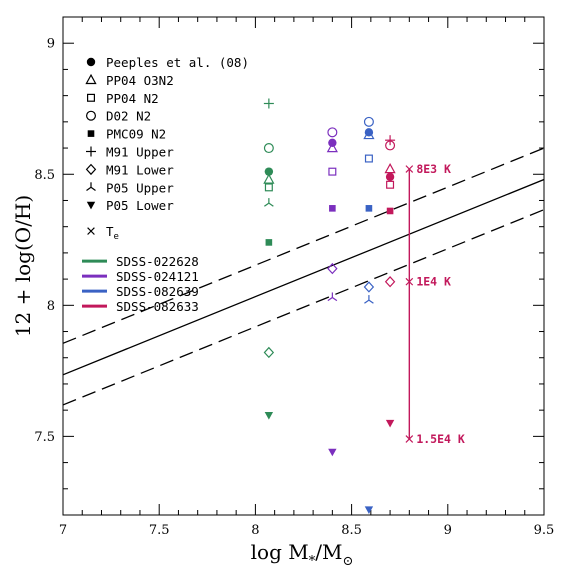 Image resolution: width=574 pixels, height=574 pixels. I want to click on x-axis-title-main: log M, so click(280, 552).